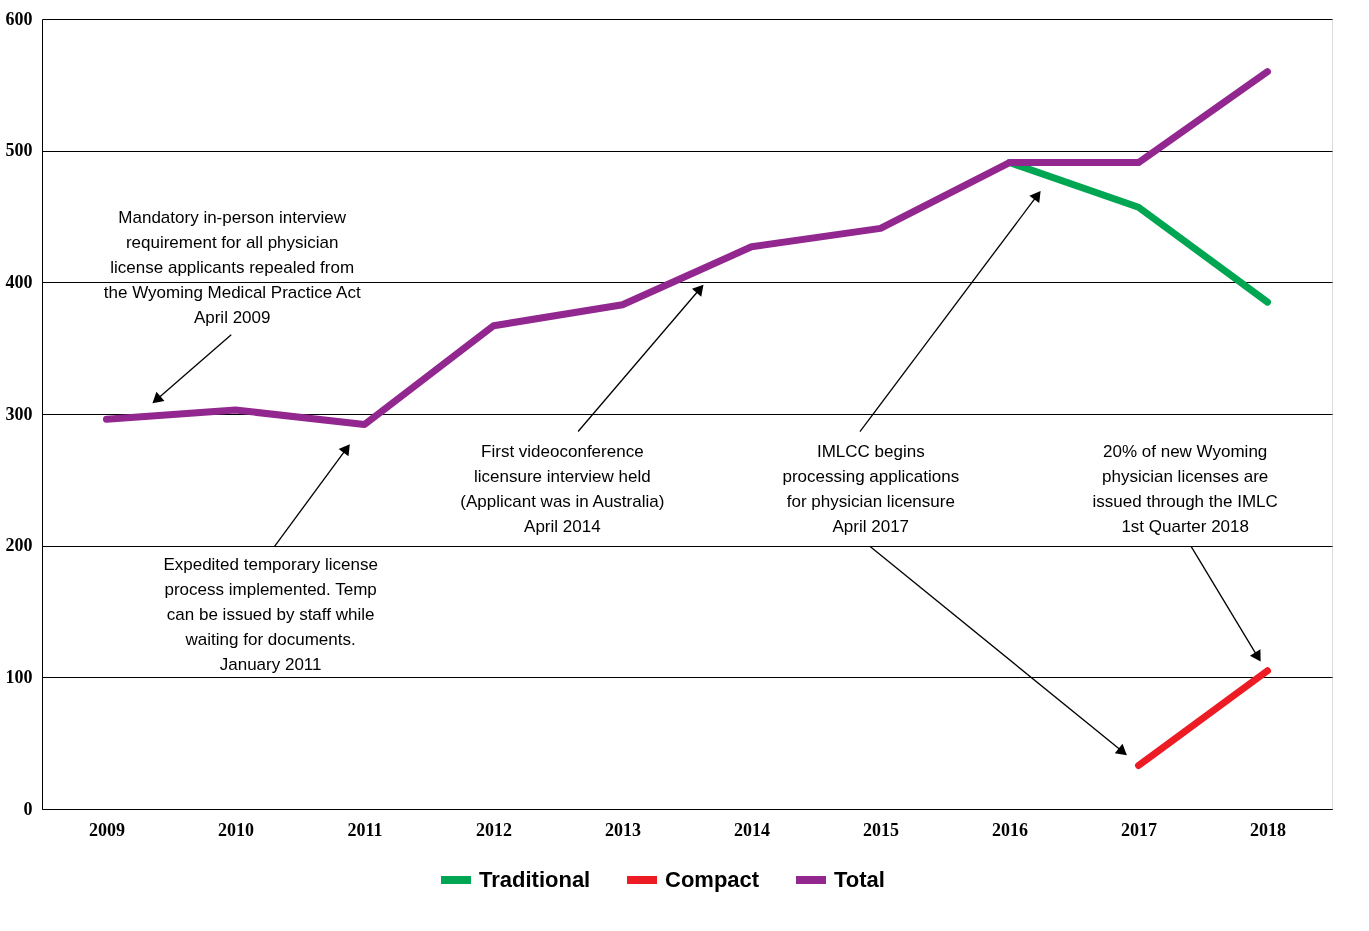  I want to click on x-tick-label: 2018, so click(1268, 829).